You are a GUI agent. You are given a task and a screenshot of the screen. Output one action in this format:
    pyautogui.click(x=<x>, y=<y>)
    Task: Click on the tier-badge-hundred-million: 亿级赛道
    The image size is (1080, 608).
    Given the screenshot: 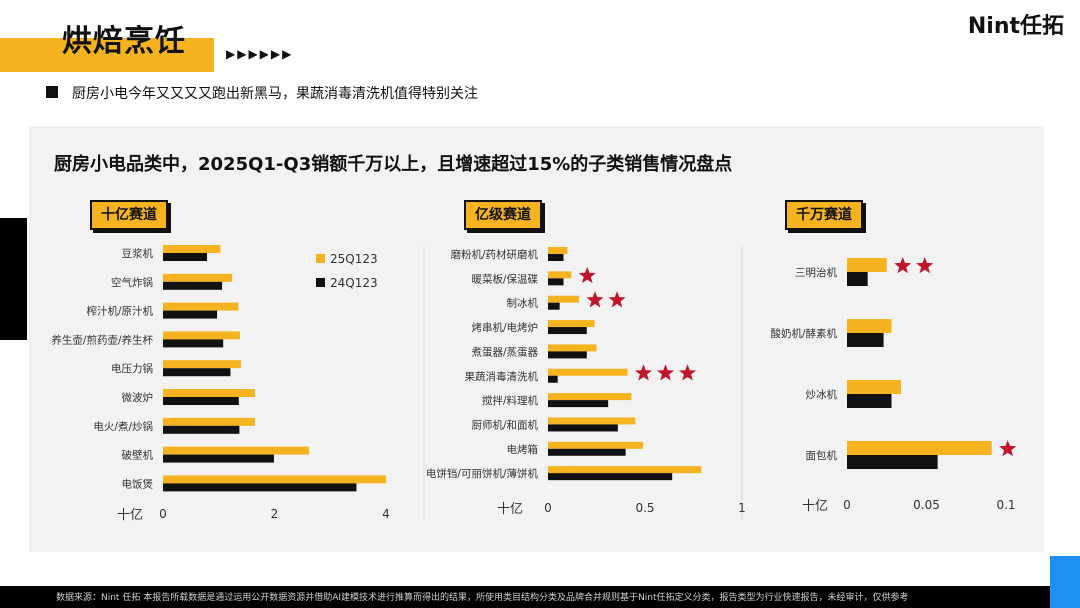 What is the action you would take?
    pyautogui.click(x=503, y=215)
    